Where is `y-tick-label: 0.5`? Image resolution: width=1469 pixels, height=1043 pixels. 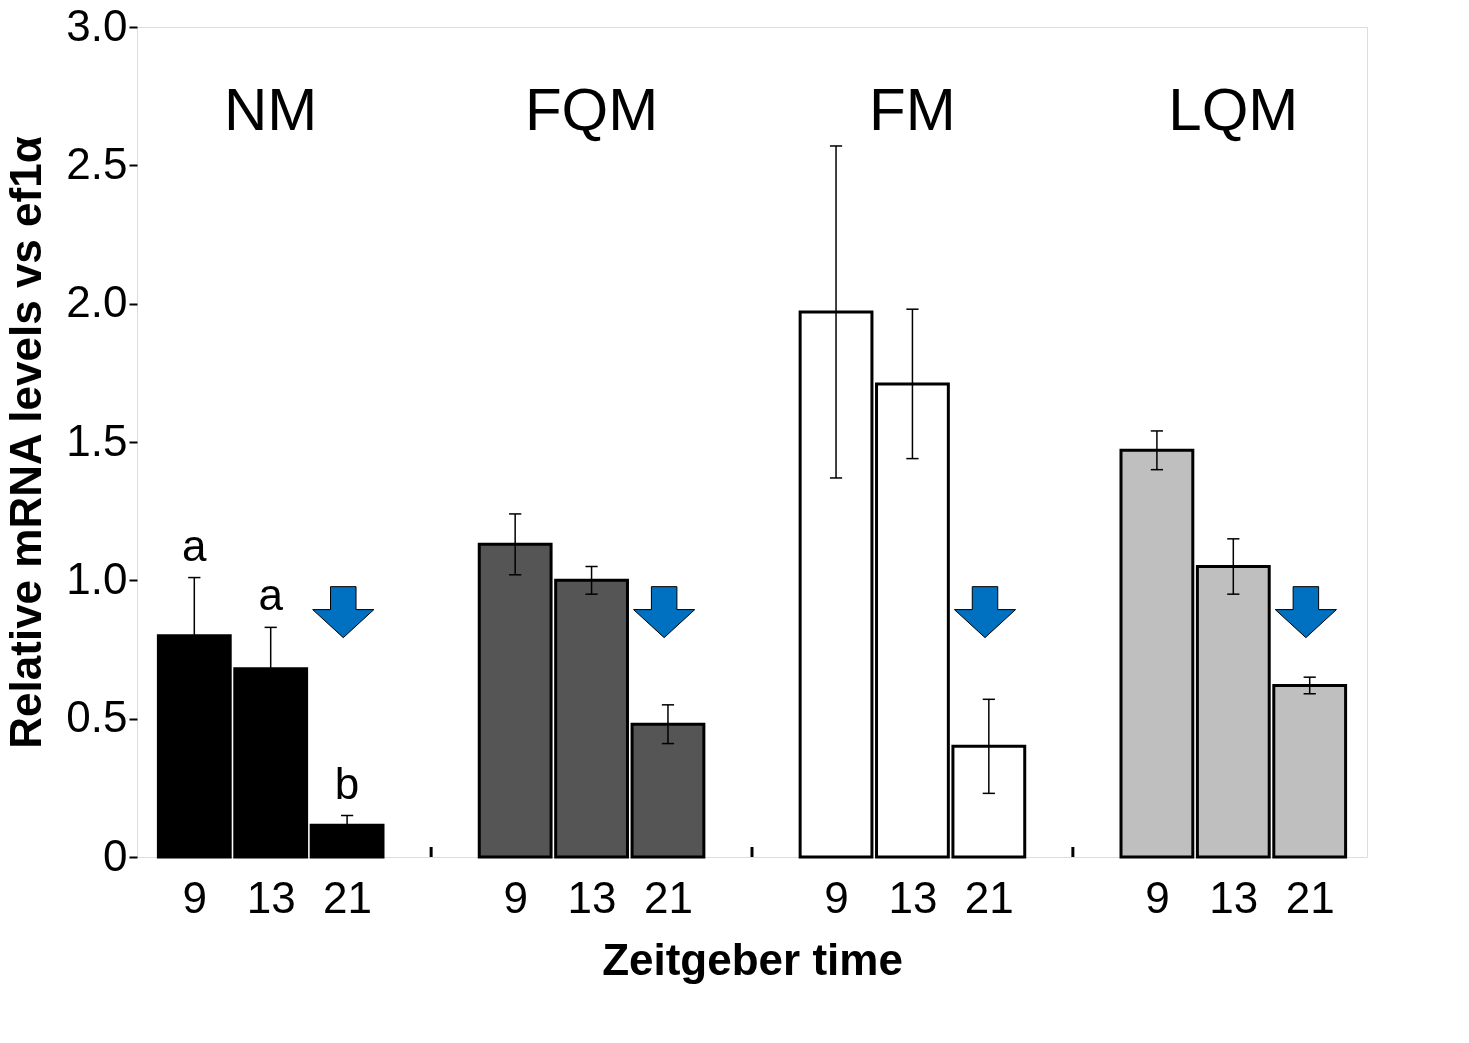 y-tick-label: 0.5 is located at coordinates (97, 717).